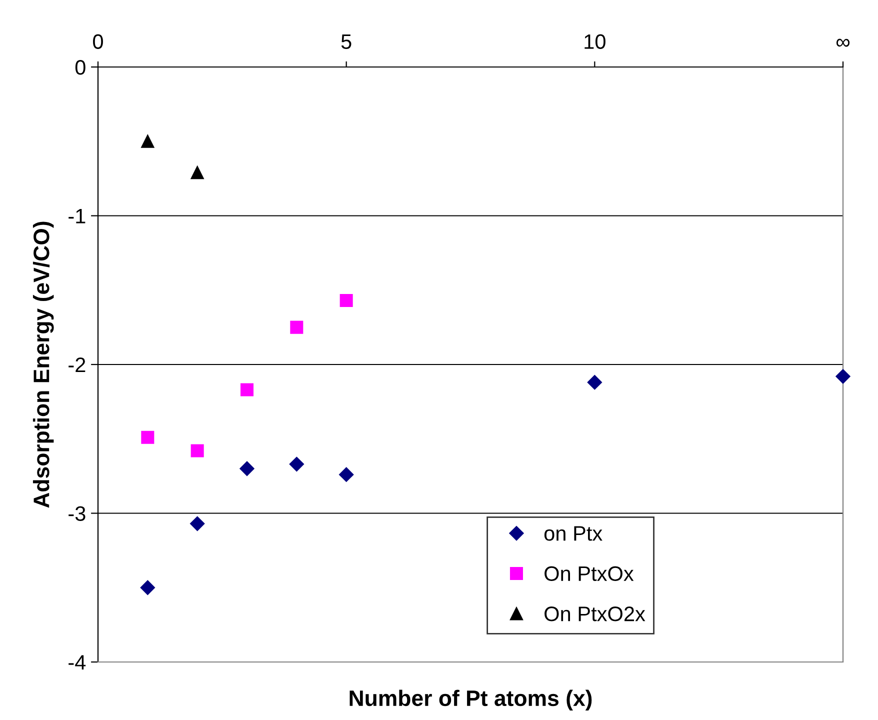 The height and width of the screenshot is (720, 878). Describe the element at coordinates (77, 662) in the screenshot. I see `y-tick-label: -4` at that location.